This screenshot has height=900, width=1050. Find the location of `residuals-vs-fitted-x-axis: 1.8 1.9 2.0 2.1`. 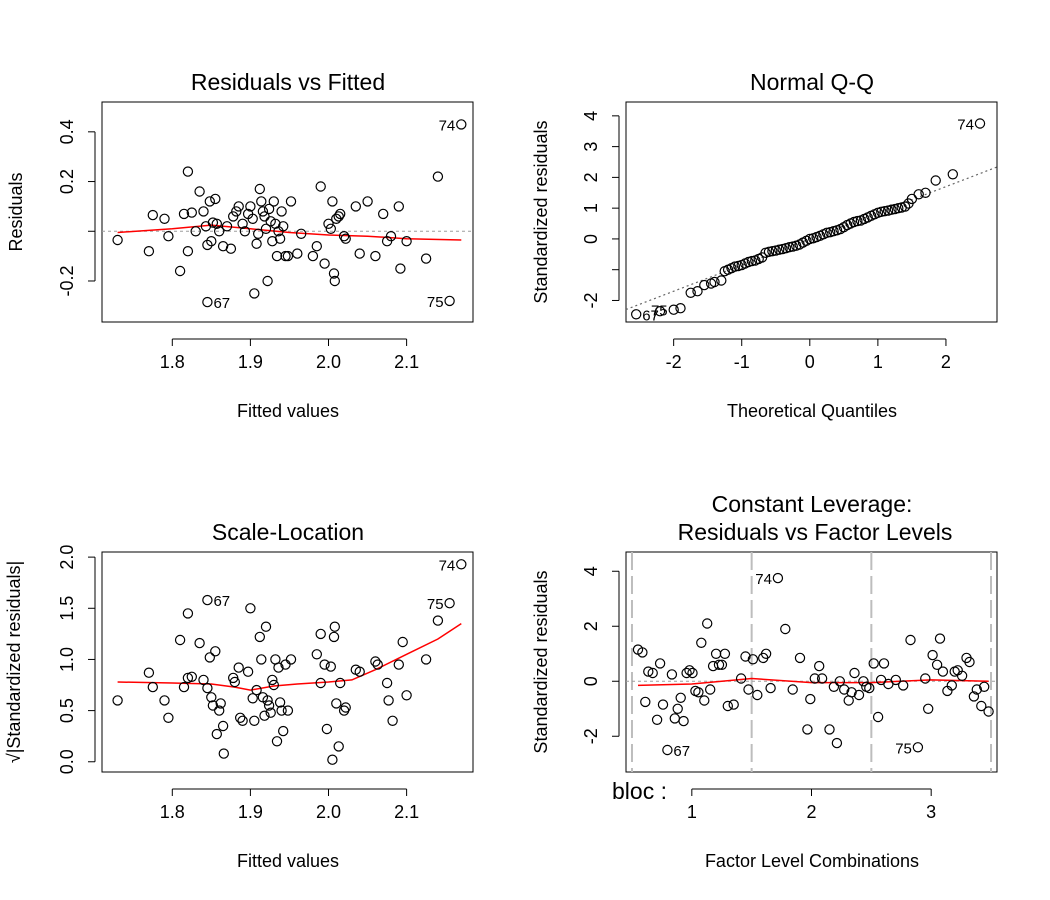

residuals-vs-fitted-x-axis: 1.8 1.9 2.0 2.1 is located at coordinates (289, 355).